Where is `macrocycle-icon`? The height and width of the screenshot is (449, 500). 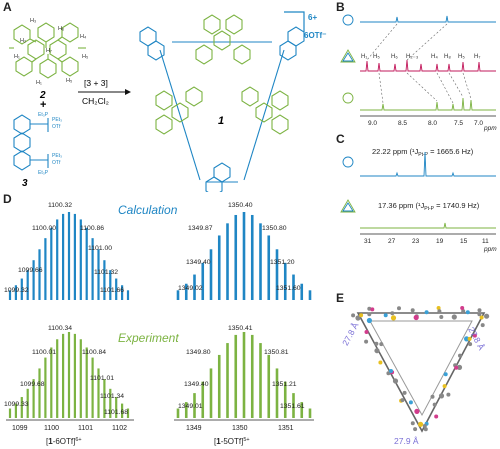 macrocycle-icon is located at coordinates (348, 56).